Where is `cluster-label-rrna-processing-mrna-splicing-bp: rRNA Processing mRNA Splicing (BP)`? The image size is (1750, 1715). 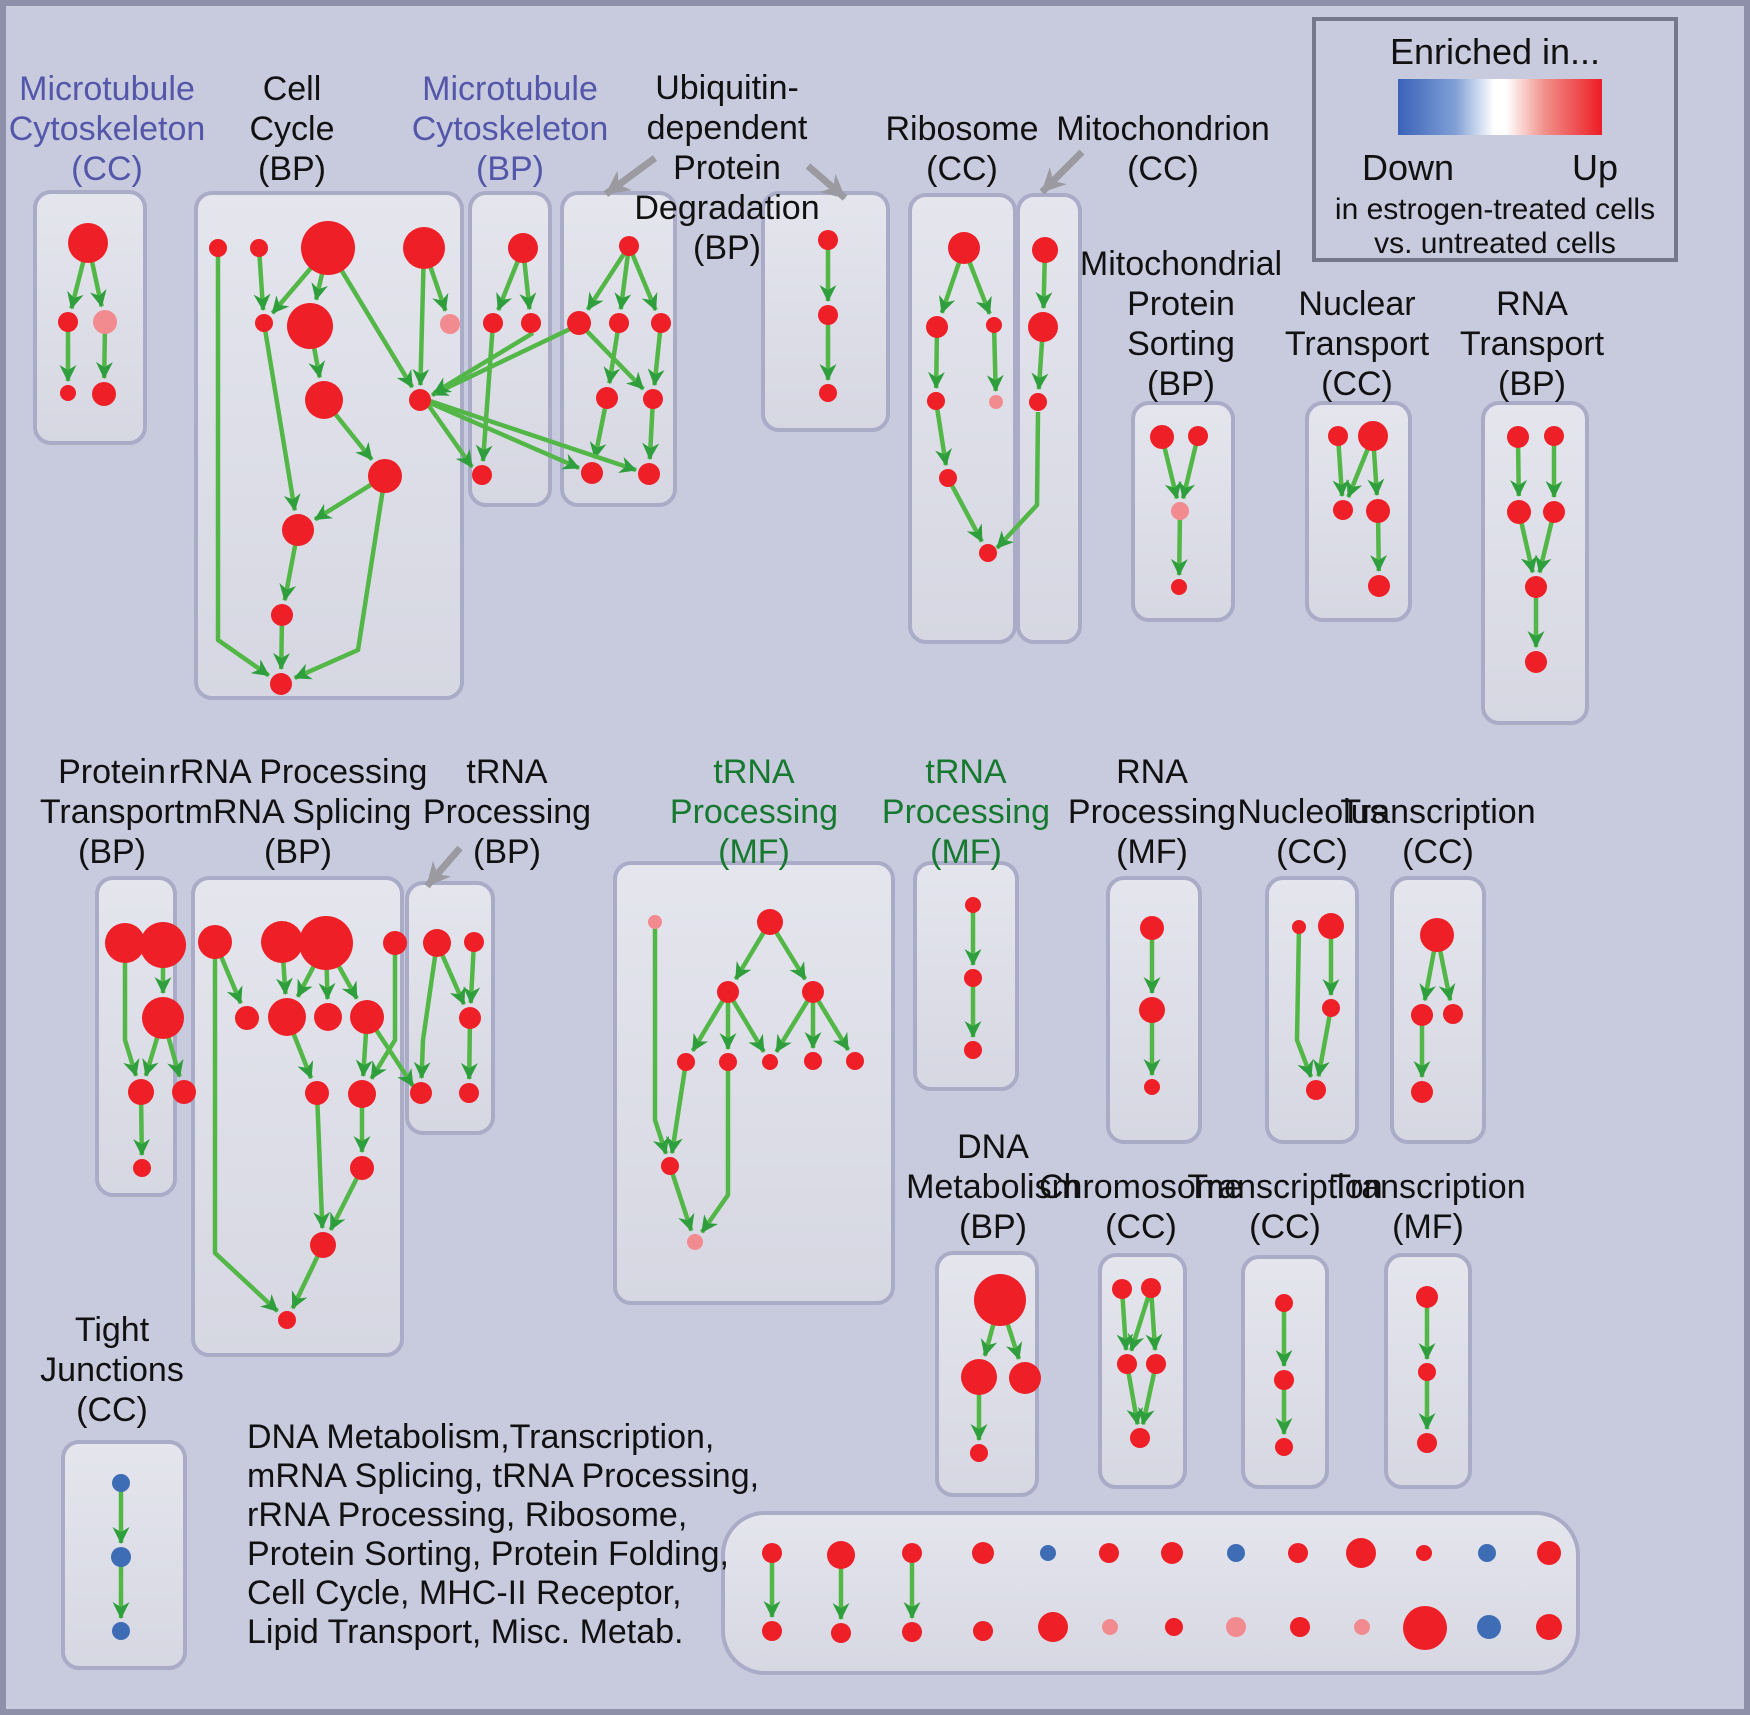
cluster-label-rrna-processing-mrna-splicing-bp: rRNA Processing mRNA Splicing (BP) is located at coordinates (298, 812).